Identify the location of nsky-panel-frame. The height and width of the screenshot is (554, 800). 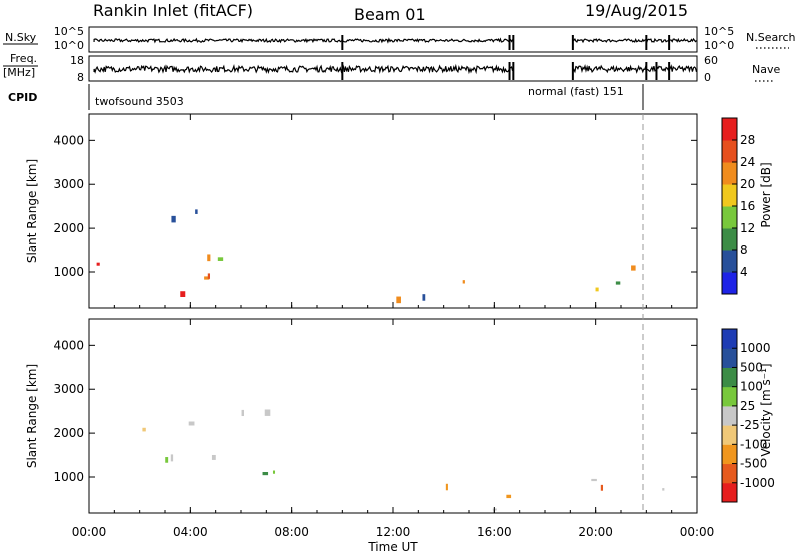
(393, 39).